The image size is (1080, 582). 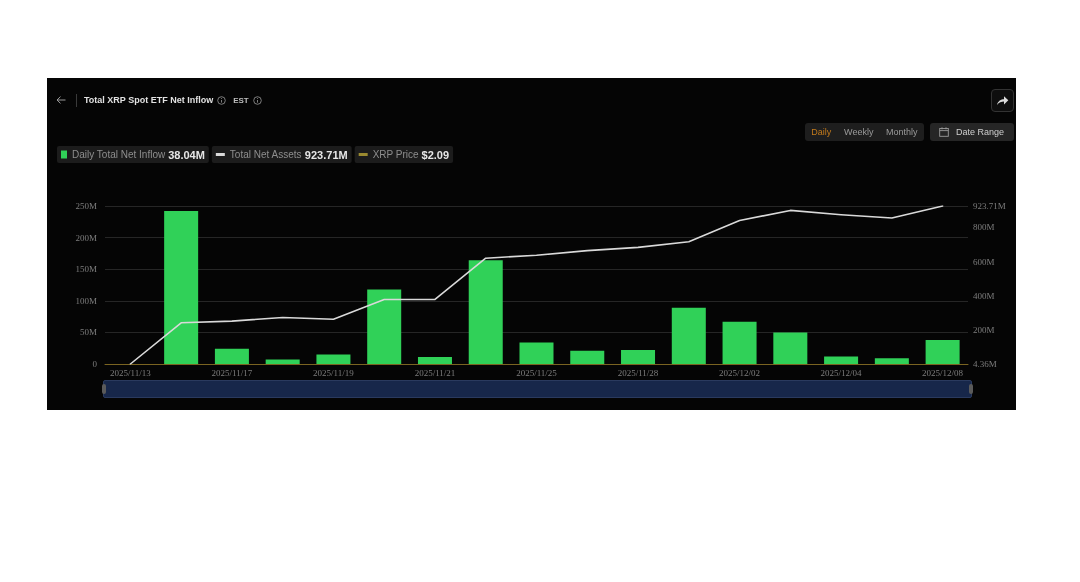 I want to click on y2-tick-label: 800M, so click(x=984, y=227).